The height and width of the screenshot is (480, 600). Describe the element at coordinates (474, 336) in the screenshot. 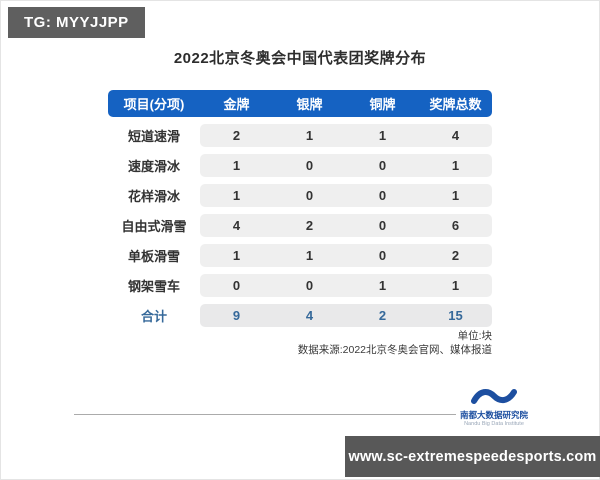

I see `unit-note: 单位:块` at that location.